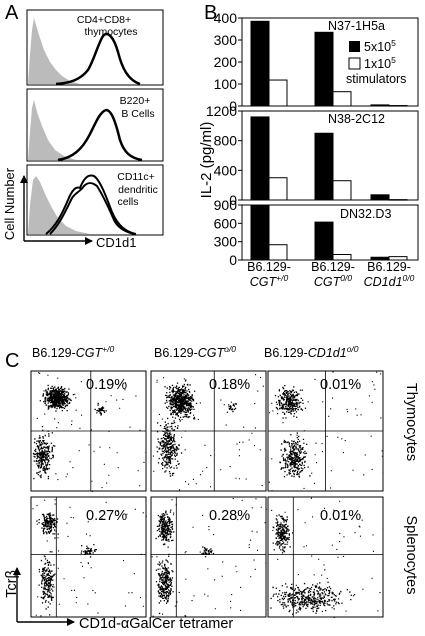 This screenshot has width=425, height=636. What do you see at coordinates (92, 208) in the screenshot?
I see `histogram-3-curve-b` at bounding box center [92, 208].